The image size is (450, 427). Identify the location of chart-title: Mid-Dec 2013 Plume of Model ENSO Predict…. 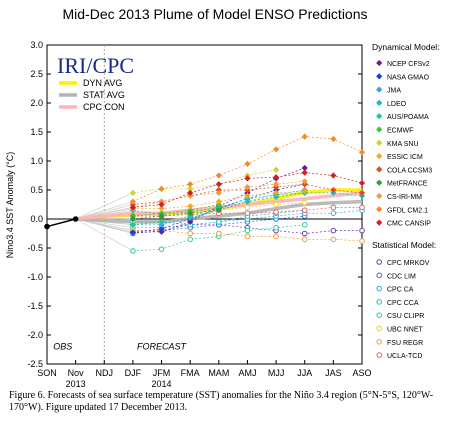
(214, 14).